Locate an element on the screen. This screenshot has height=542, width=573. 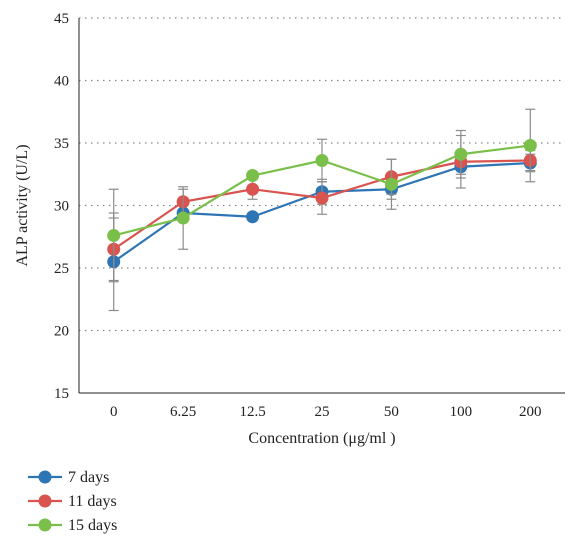
legend-item: 15 days is located at coordinates (72, 525).